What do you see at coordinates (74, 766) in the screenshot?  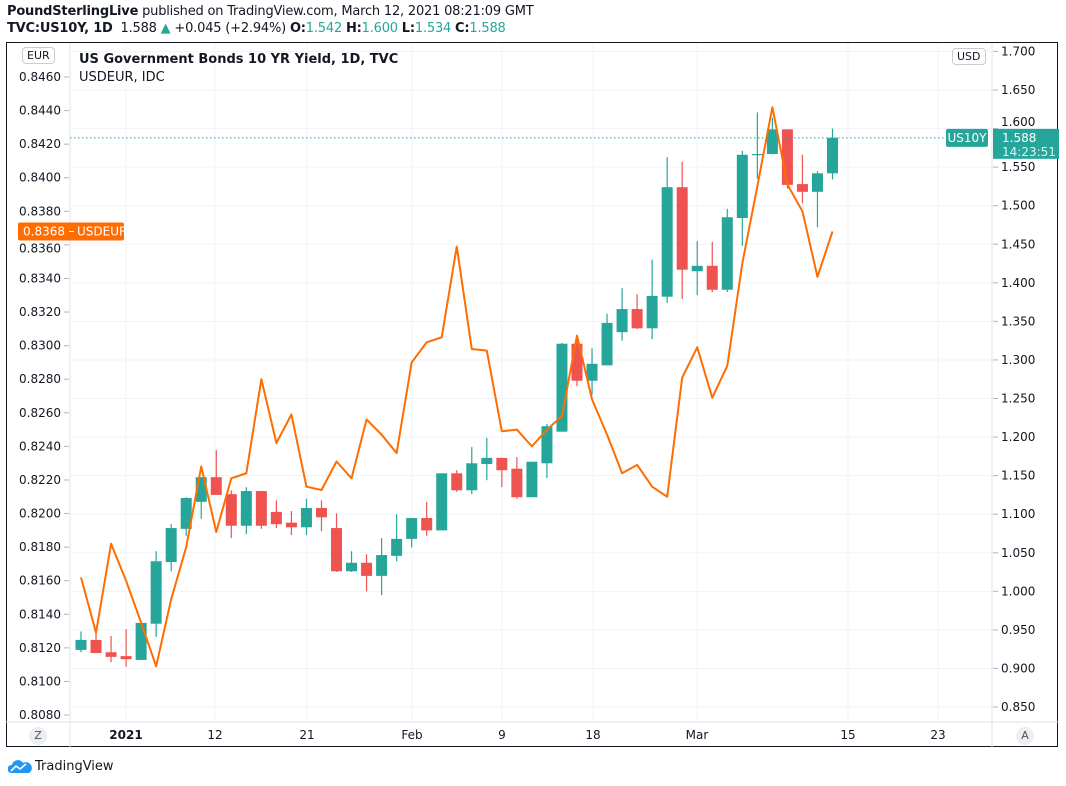 I see `brand-name: TradingView` at bounding box center [74, 766].